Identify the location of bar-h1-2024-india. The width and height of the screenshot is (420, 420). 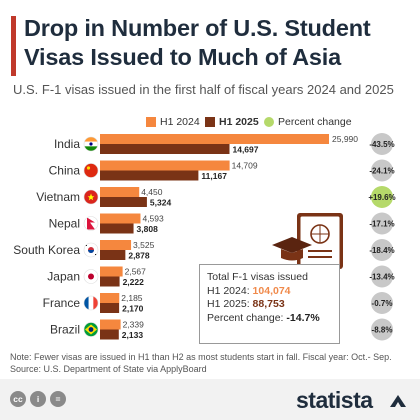
(214, 139).